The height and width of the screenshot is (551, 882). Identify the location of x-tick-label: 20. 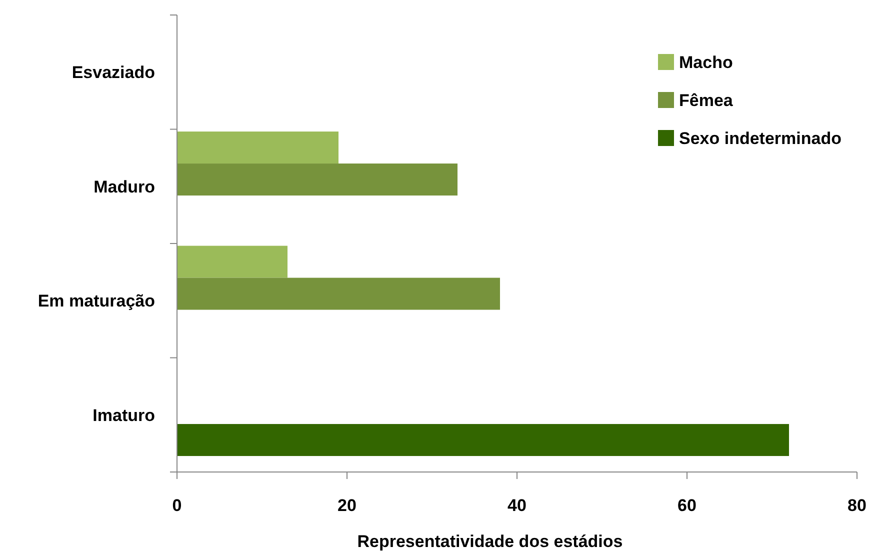
(347, 505).